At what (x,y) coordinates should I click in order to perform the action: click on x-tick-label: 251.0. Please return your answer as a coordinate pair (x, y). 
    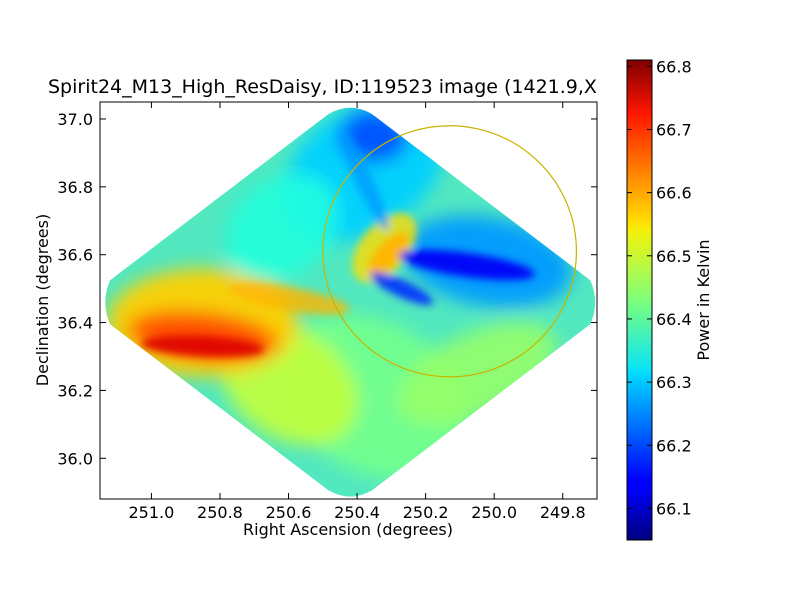
    Looking at the image, I should click on (152, 512).